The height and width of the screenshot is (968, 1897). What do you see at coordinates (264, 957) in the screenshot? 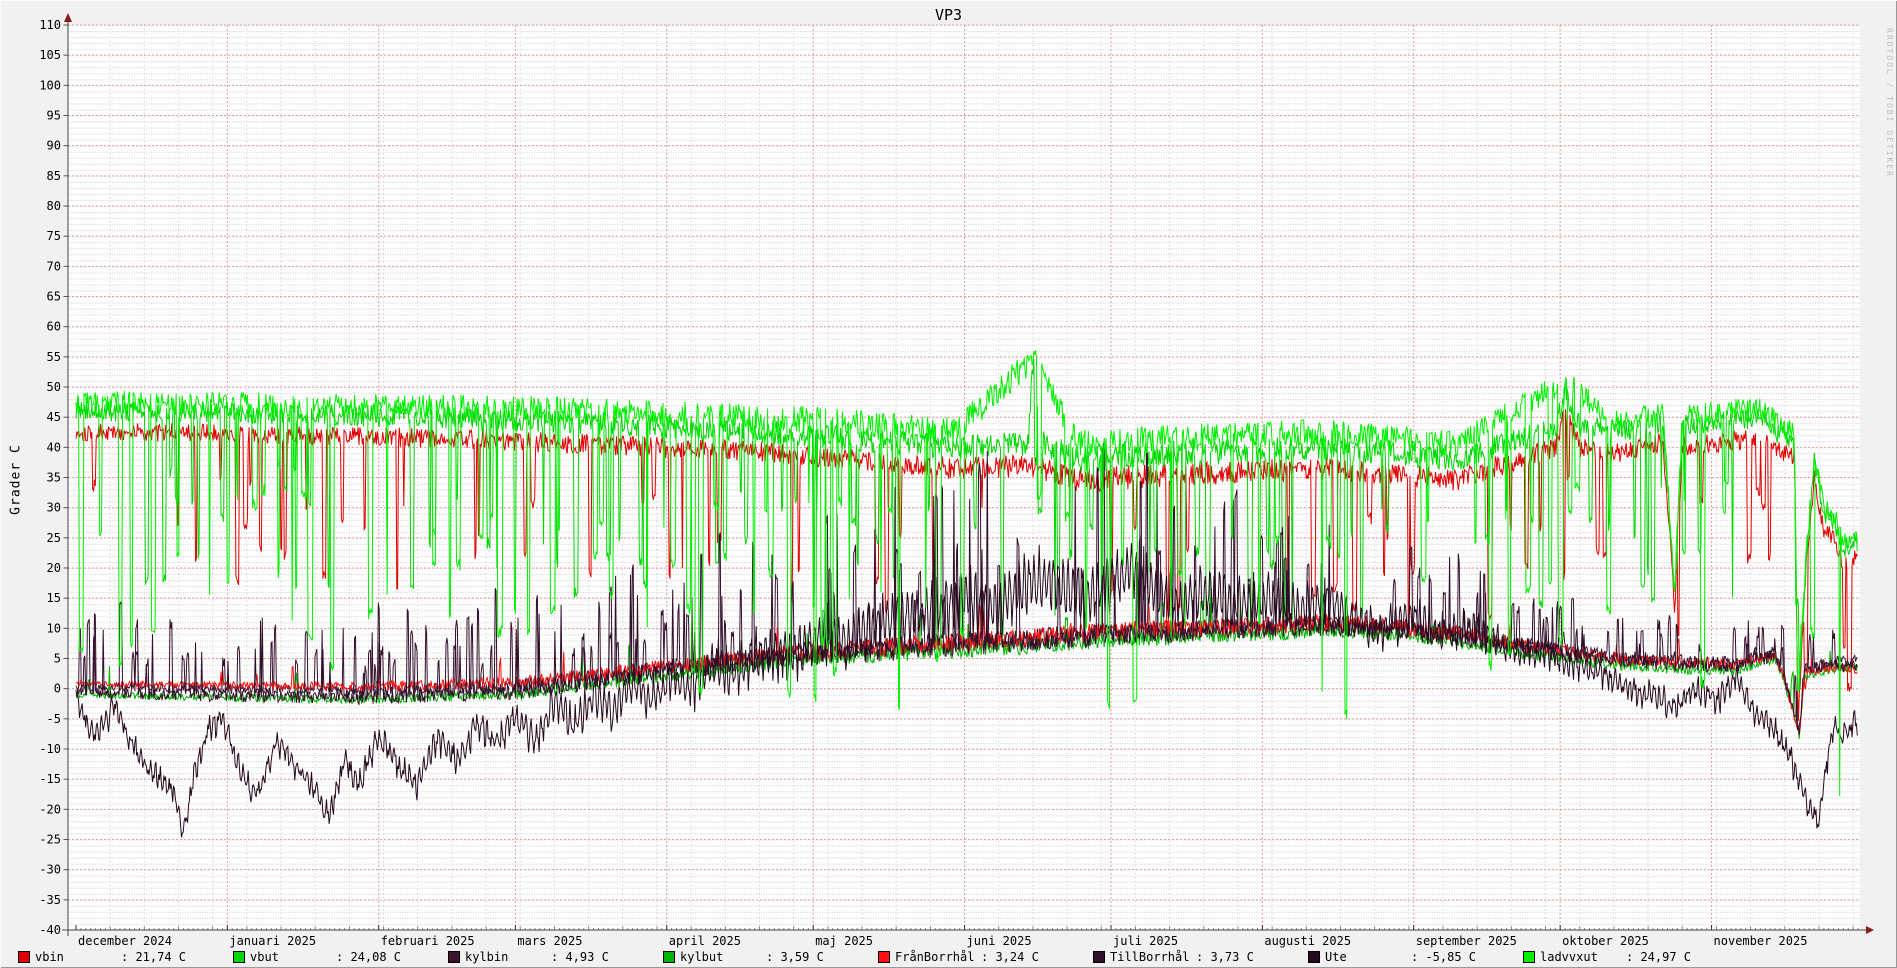
I see `legend-label: vbut` at bounding box center [264, 957].